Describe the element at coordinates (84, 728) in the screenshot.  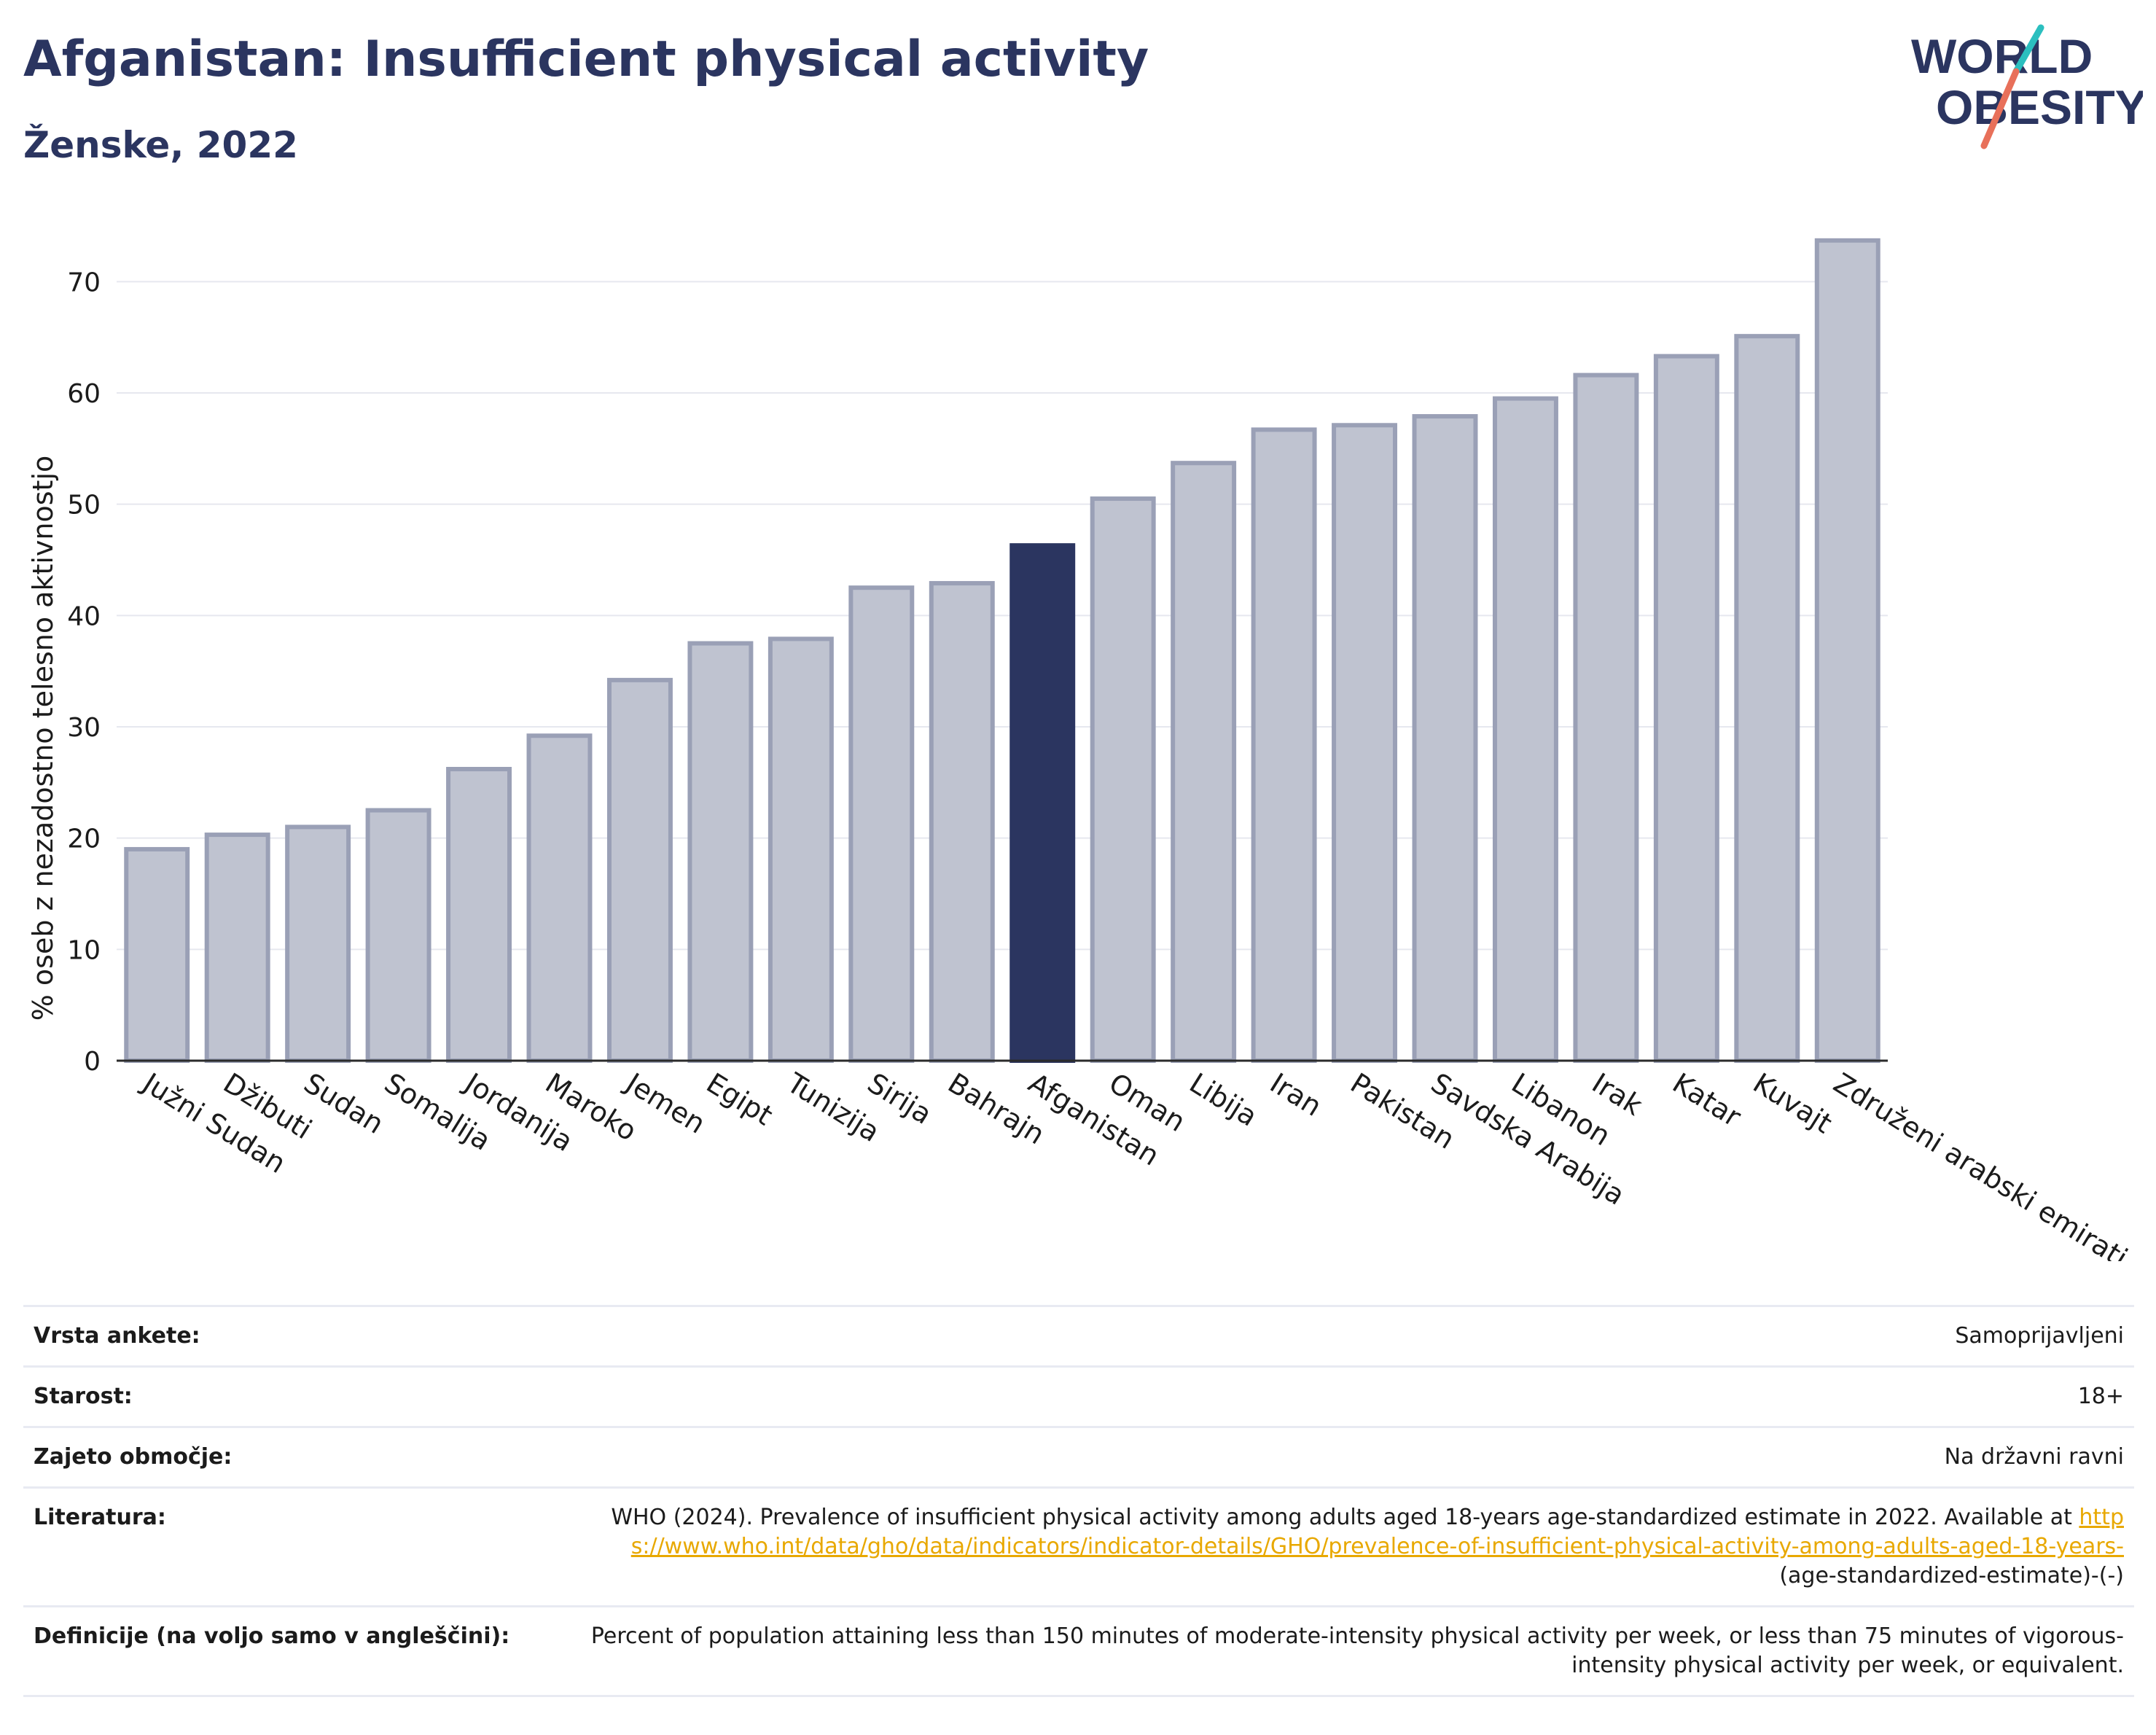
I see `y-tick-label: 30` at that location.